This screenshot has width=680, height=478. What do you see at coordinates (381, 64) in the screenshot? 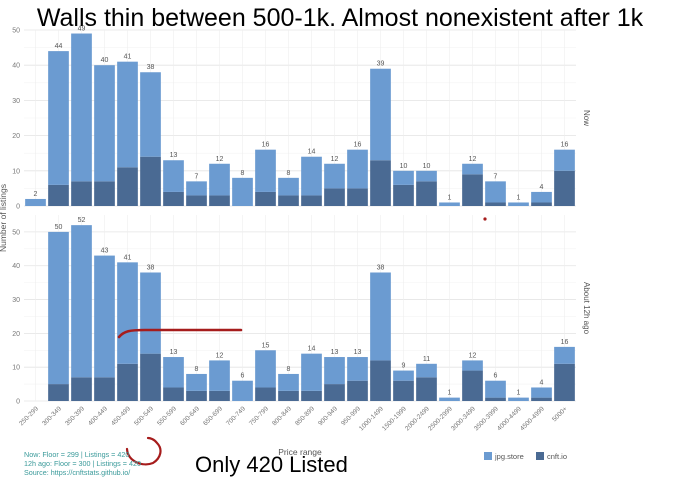
I see `bar-total-label: 39` at bounding box center [381, 64].